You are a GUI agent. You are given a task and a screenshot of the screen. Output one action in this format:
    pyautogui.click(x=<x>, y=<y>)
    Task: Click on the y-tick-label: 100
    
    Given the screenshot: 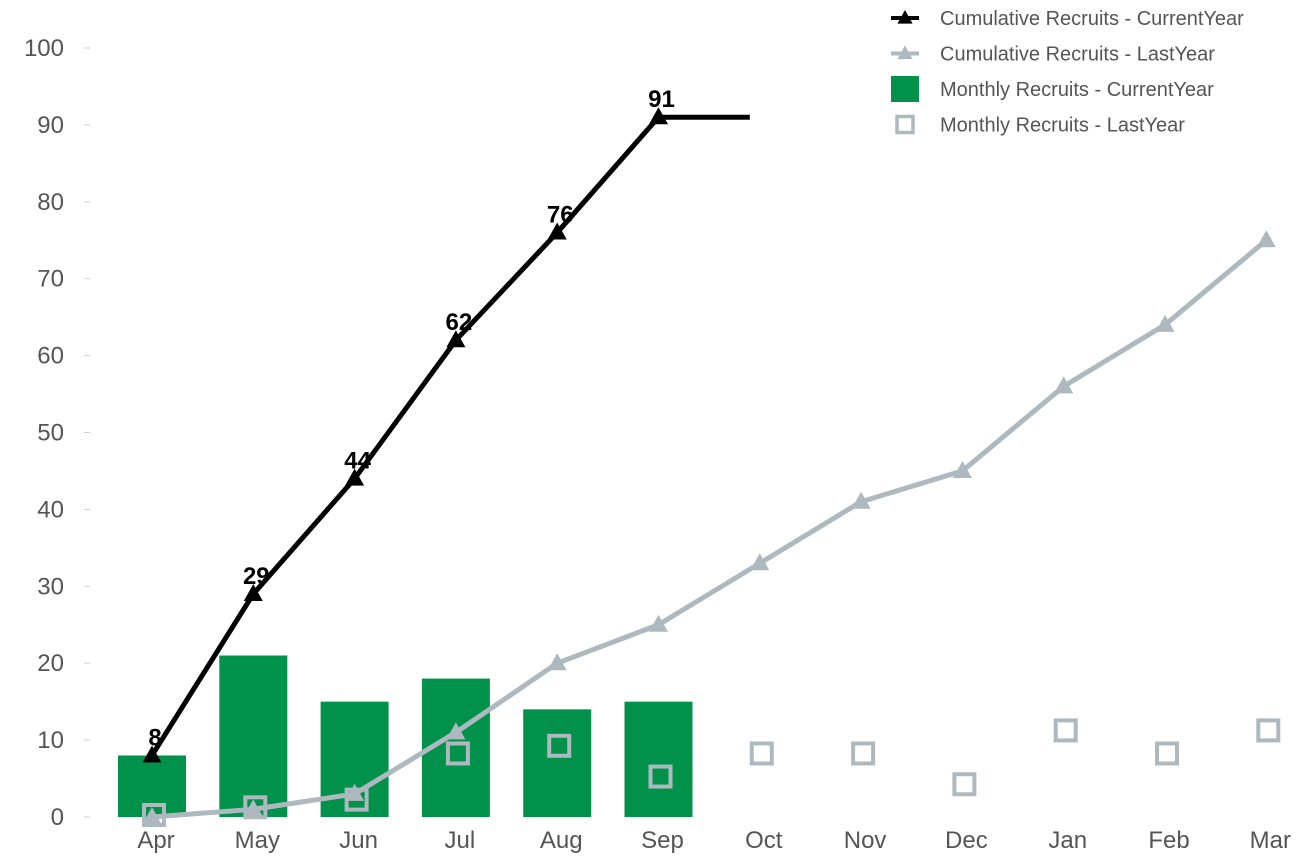 What is the action you would take?
    pyautogui.click(x=44, y=48)
    